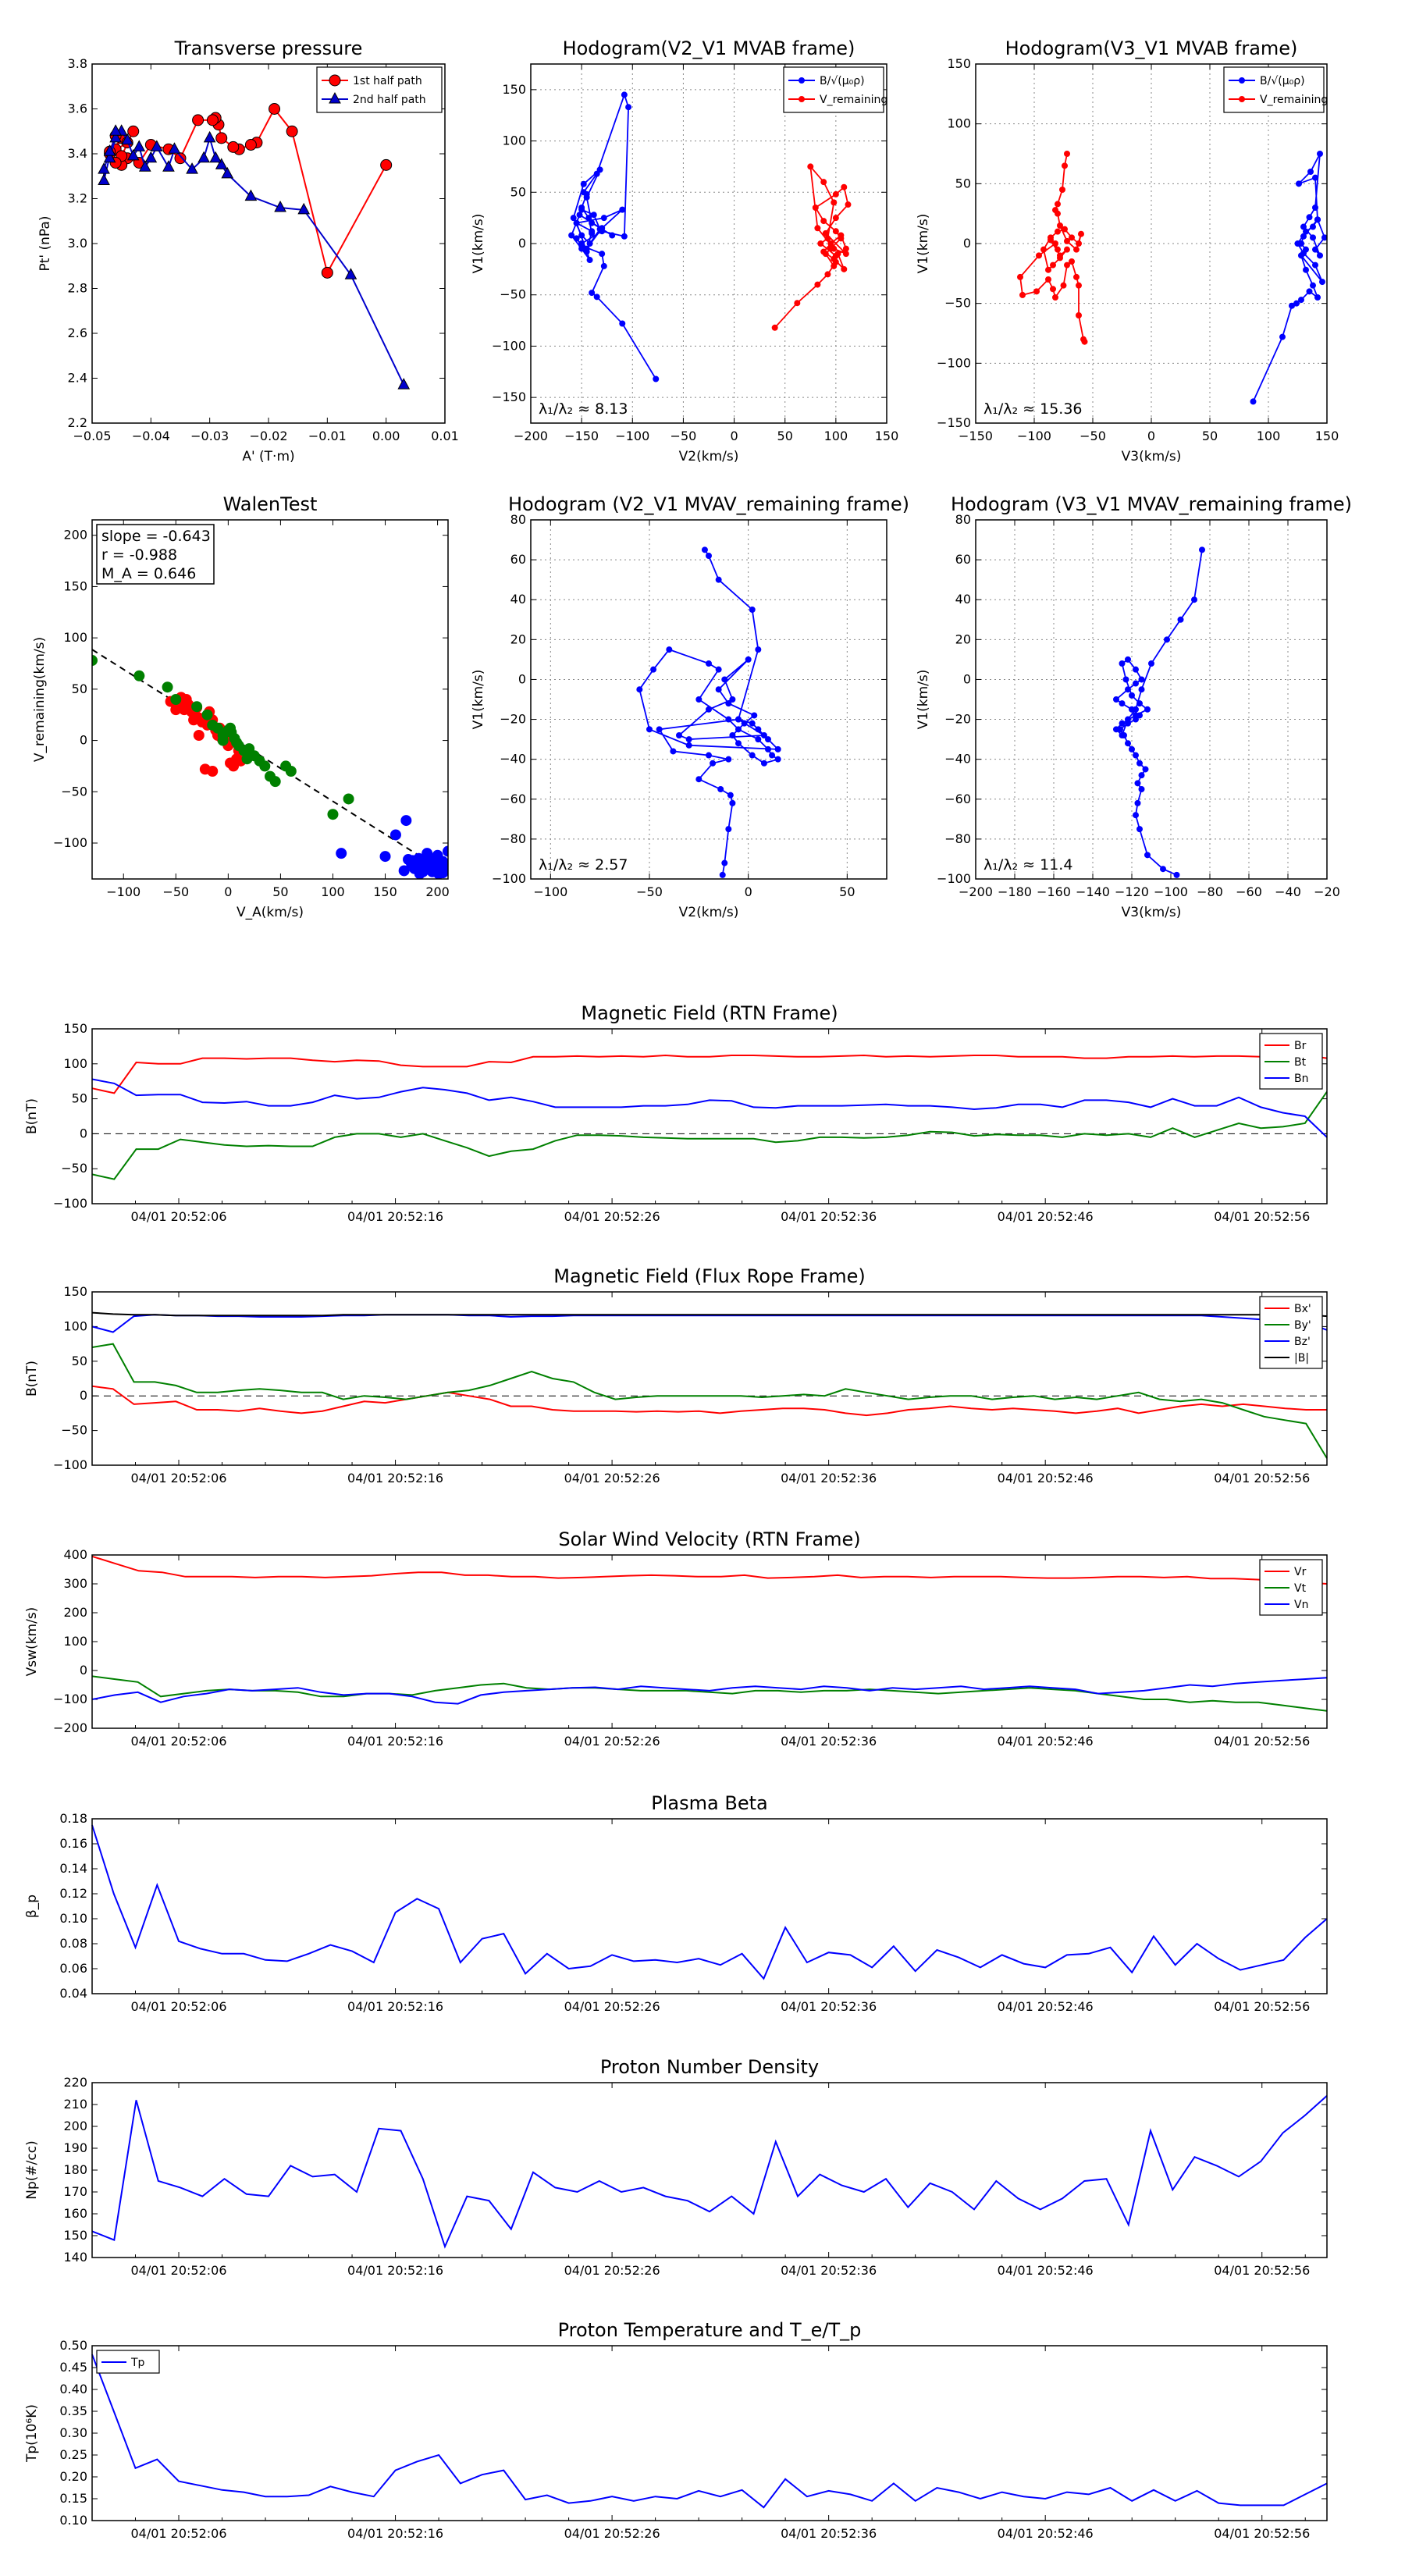 The height and width of the screenshot is (2576, 1405). What do you see at coordinates (73, 1843) in the screenshot?
I see `y-tick-label: 0.16` at bounding box center [73, 1843].